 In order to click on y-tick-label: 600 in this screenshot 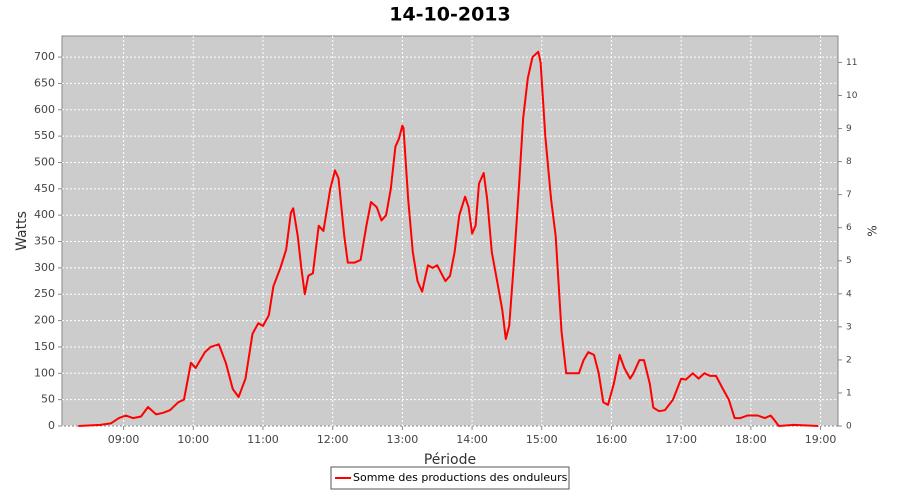, I will do `click(44, 109)`.